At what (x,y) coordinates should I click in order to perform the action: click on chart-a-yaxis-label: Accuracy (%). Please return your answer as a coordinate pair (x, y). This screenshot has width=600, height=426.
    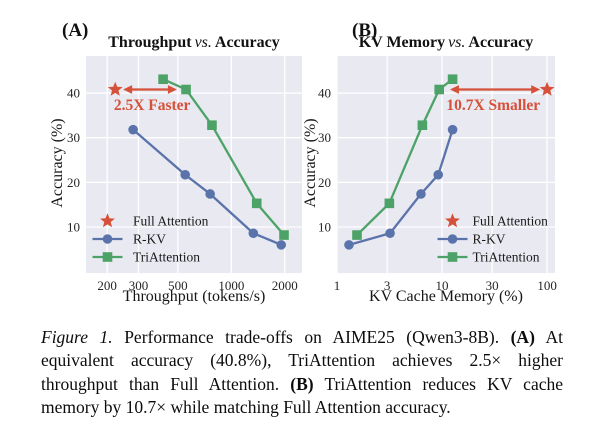
    Looking at the image, I should click on (57, 163).